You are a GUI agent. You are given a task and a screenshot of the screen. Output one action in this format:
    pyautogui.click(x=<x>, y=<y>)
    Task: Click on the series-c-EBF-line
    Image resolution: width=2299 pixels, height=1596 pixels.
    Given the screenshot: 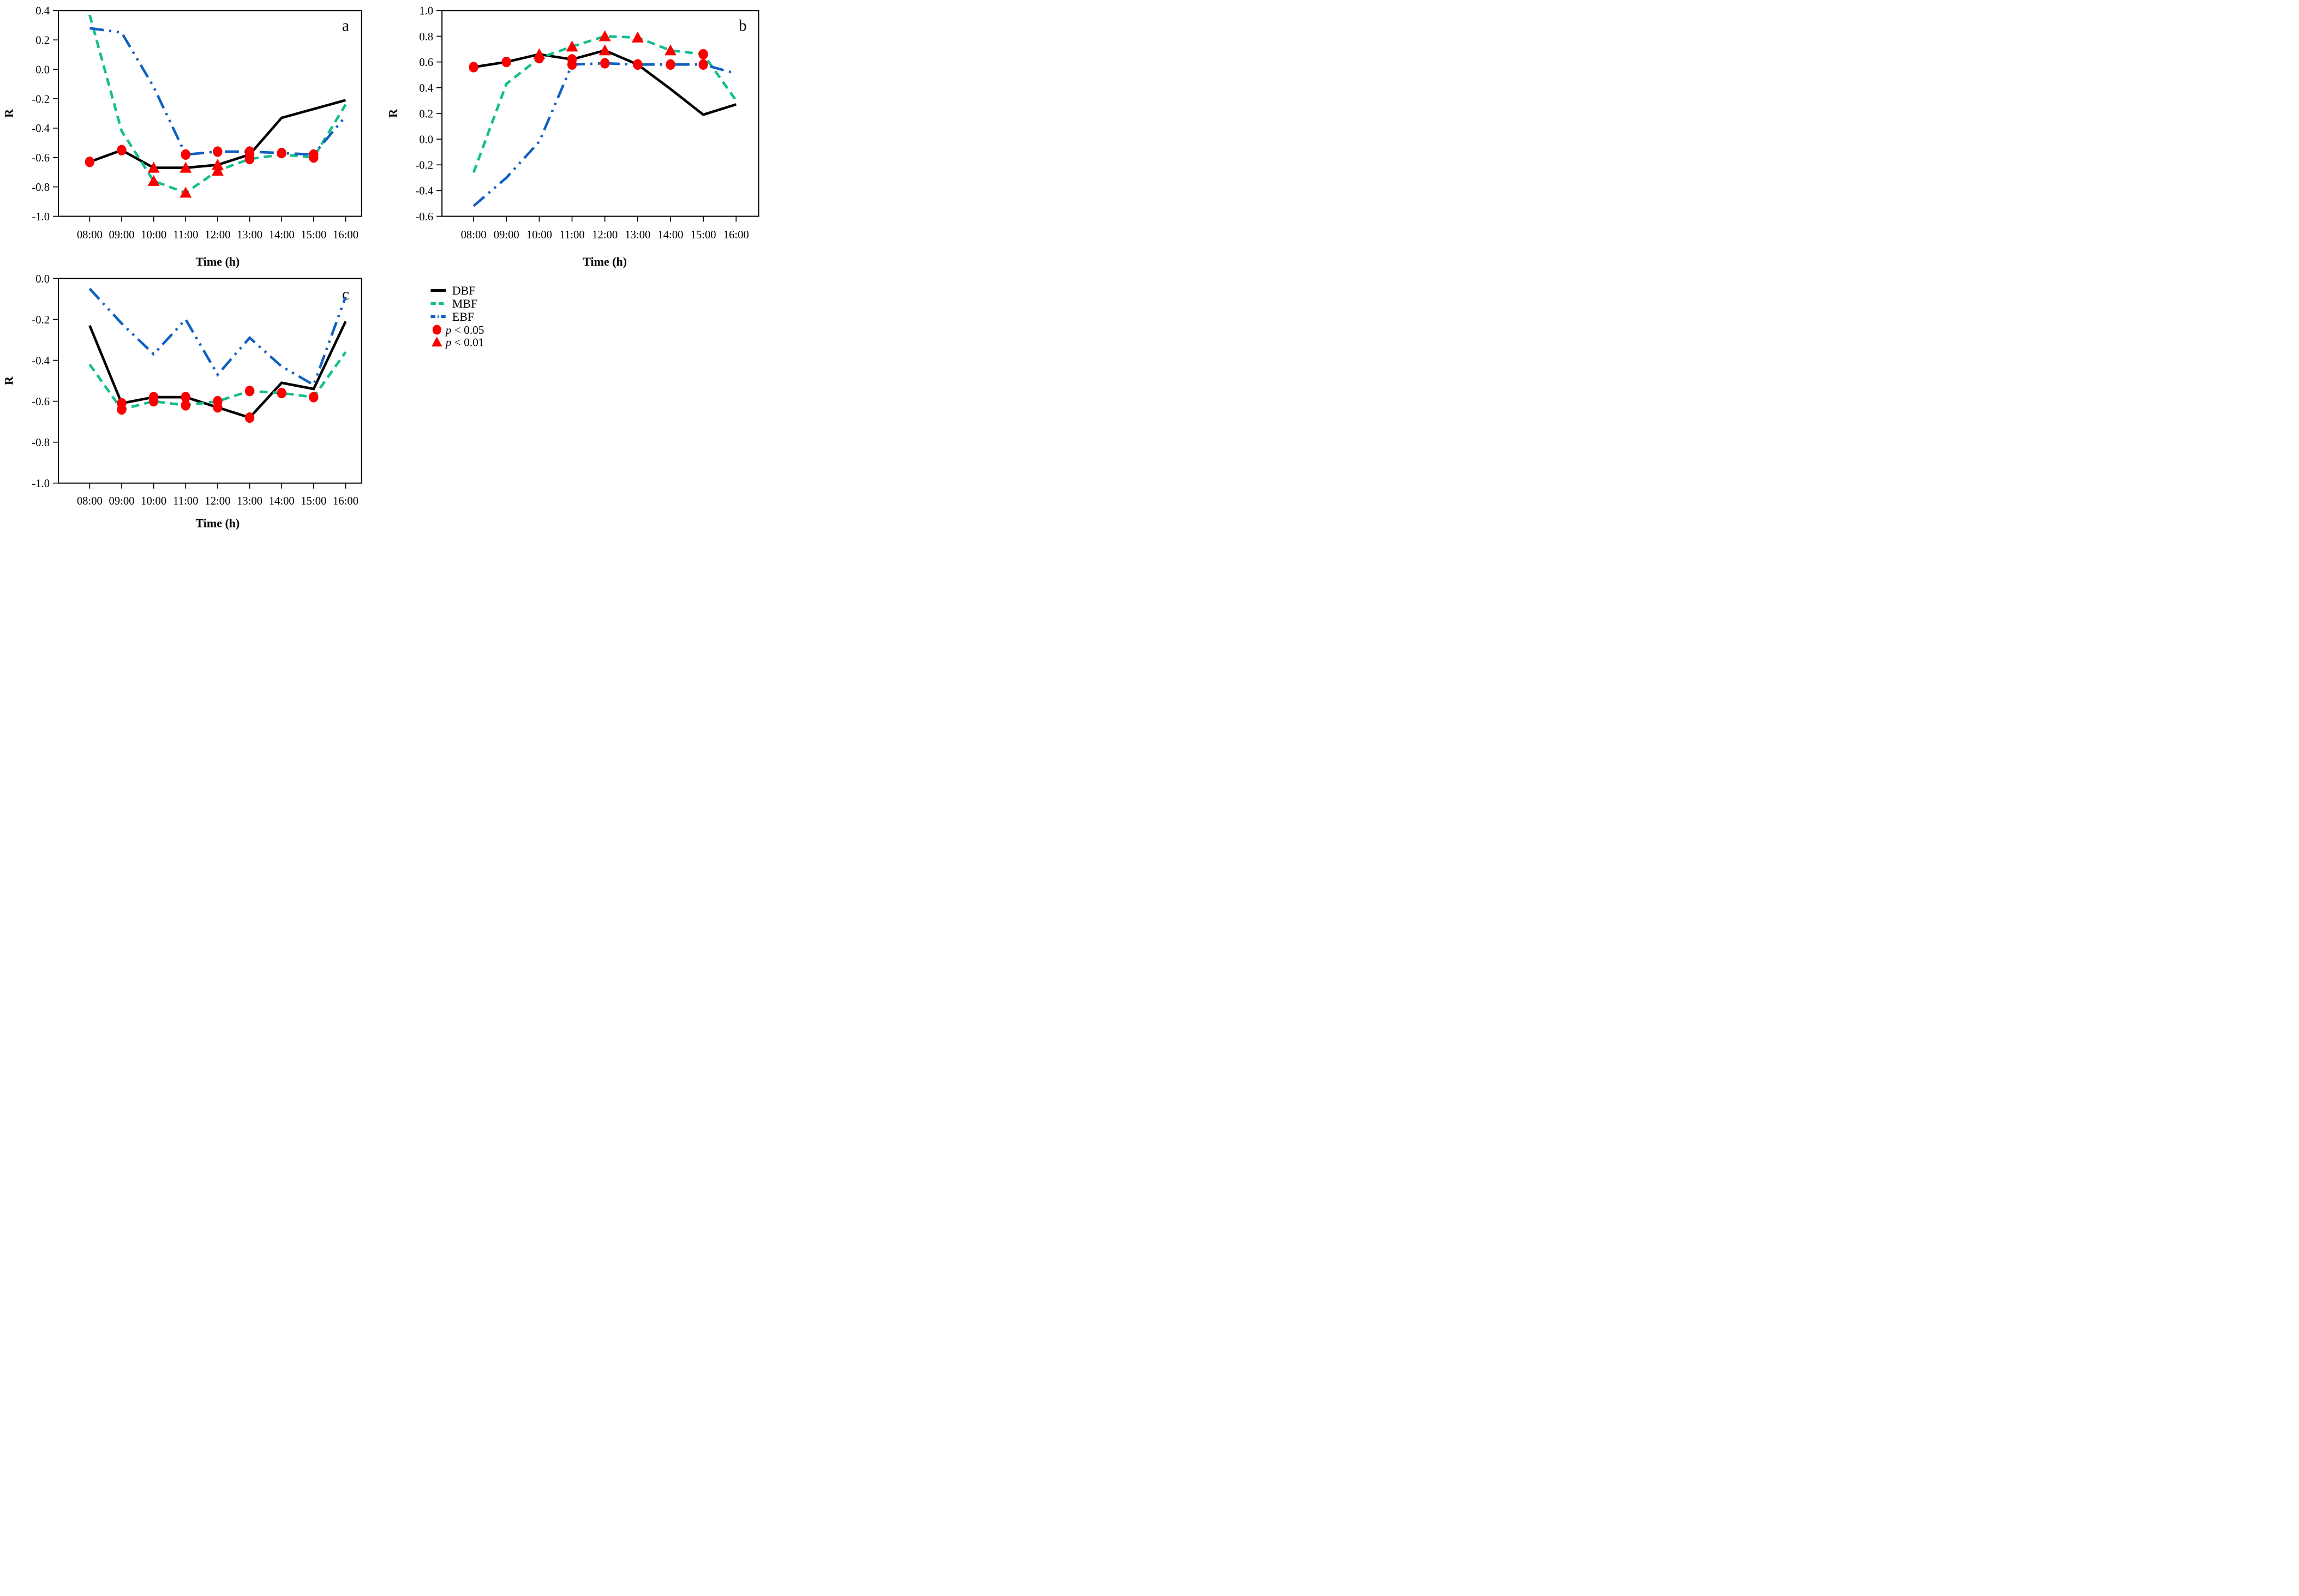 What is the action you would take?
    pyautogui.click(x=217, y=337)
    